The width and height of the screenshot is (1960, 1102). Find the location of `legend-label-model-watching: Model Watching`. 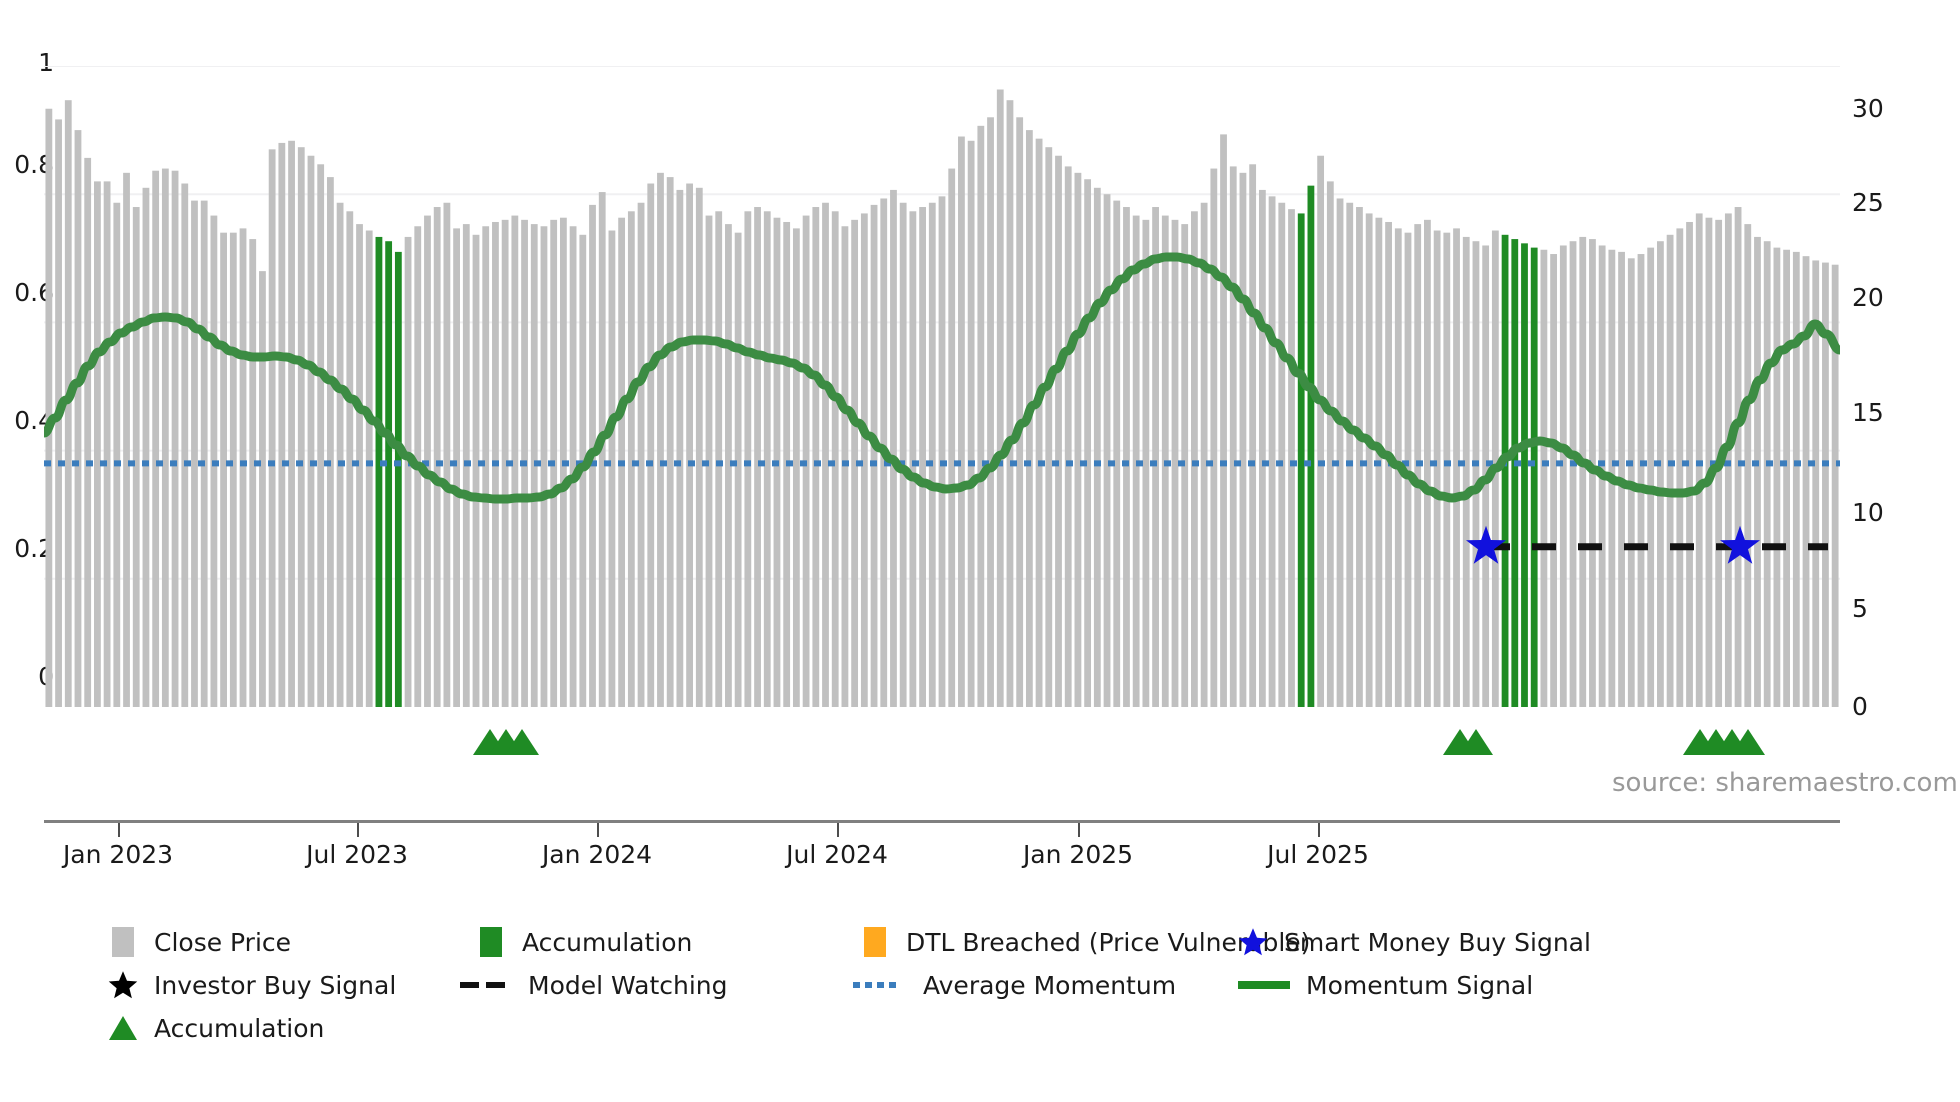

legend-label-model-watching: Model Watching is located at coordinates (628, 985).